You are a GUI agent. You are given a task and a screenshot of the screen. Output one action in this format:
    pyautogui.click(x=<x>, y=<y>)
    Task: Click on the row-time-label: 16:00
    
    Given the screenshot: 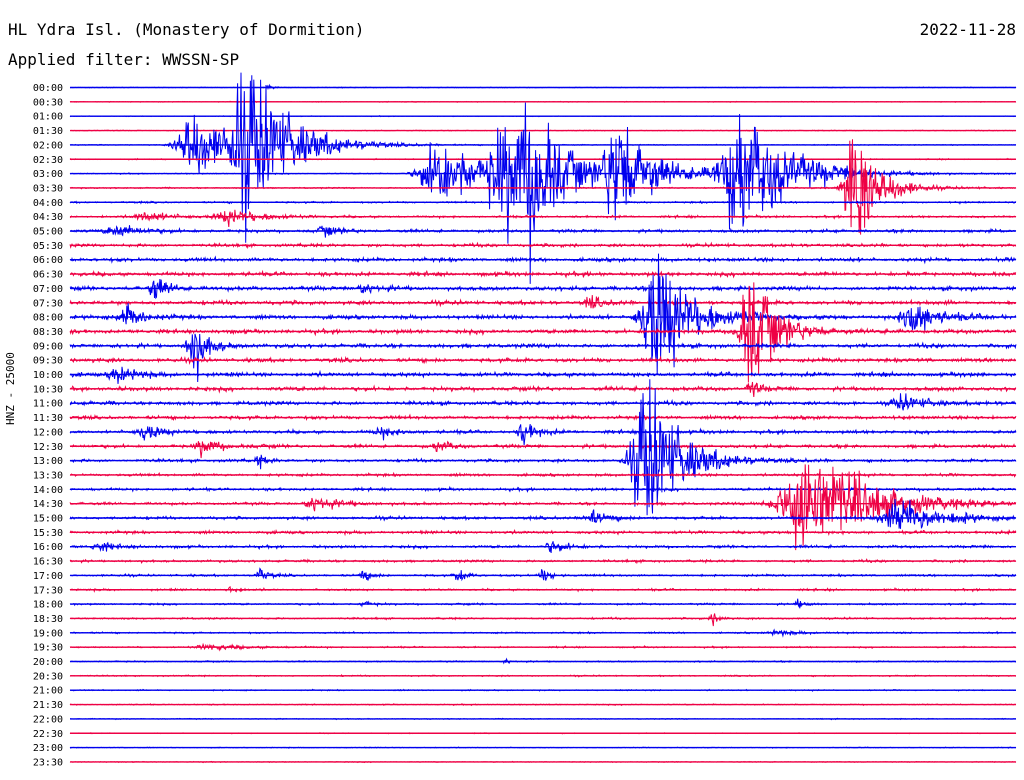 What is the action you would take?
    pyautogui.click(x=48, y=547)
    